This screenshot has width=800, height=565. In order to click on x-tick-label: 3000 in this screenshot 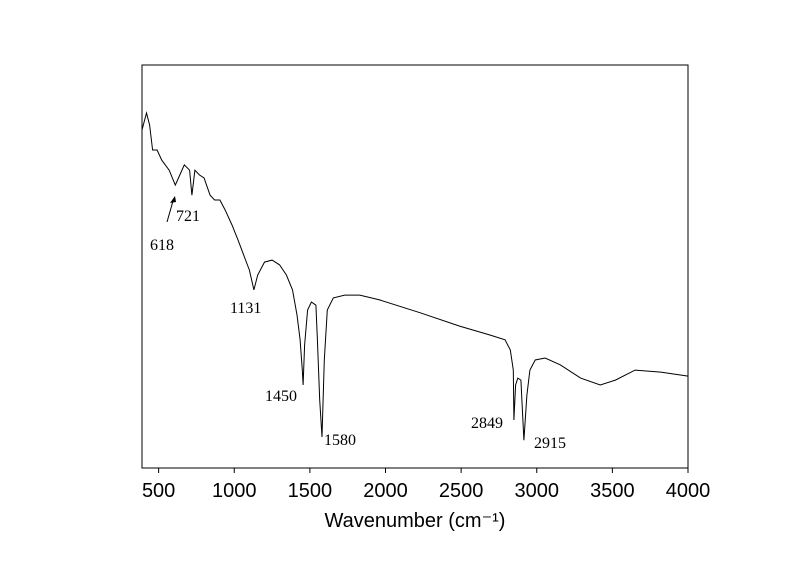, I will do `click(537, 491)`.